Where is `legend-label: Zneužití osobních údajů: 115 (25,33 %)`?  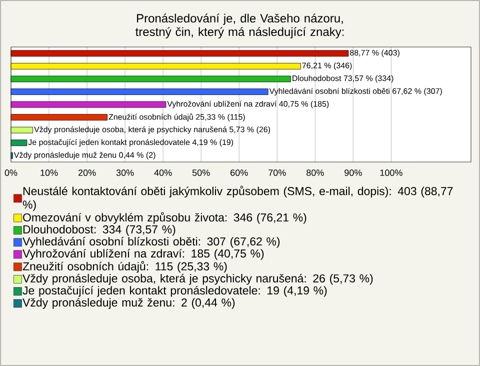
legend-label: Zneužití osobních údajů: 115 (25,33 %) is located at coordinates (124, 267).